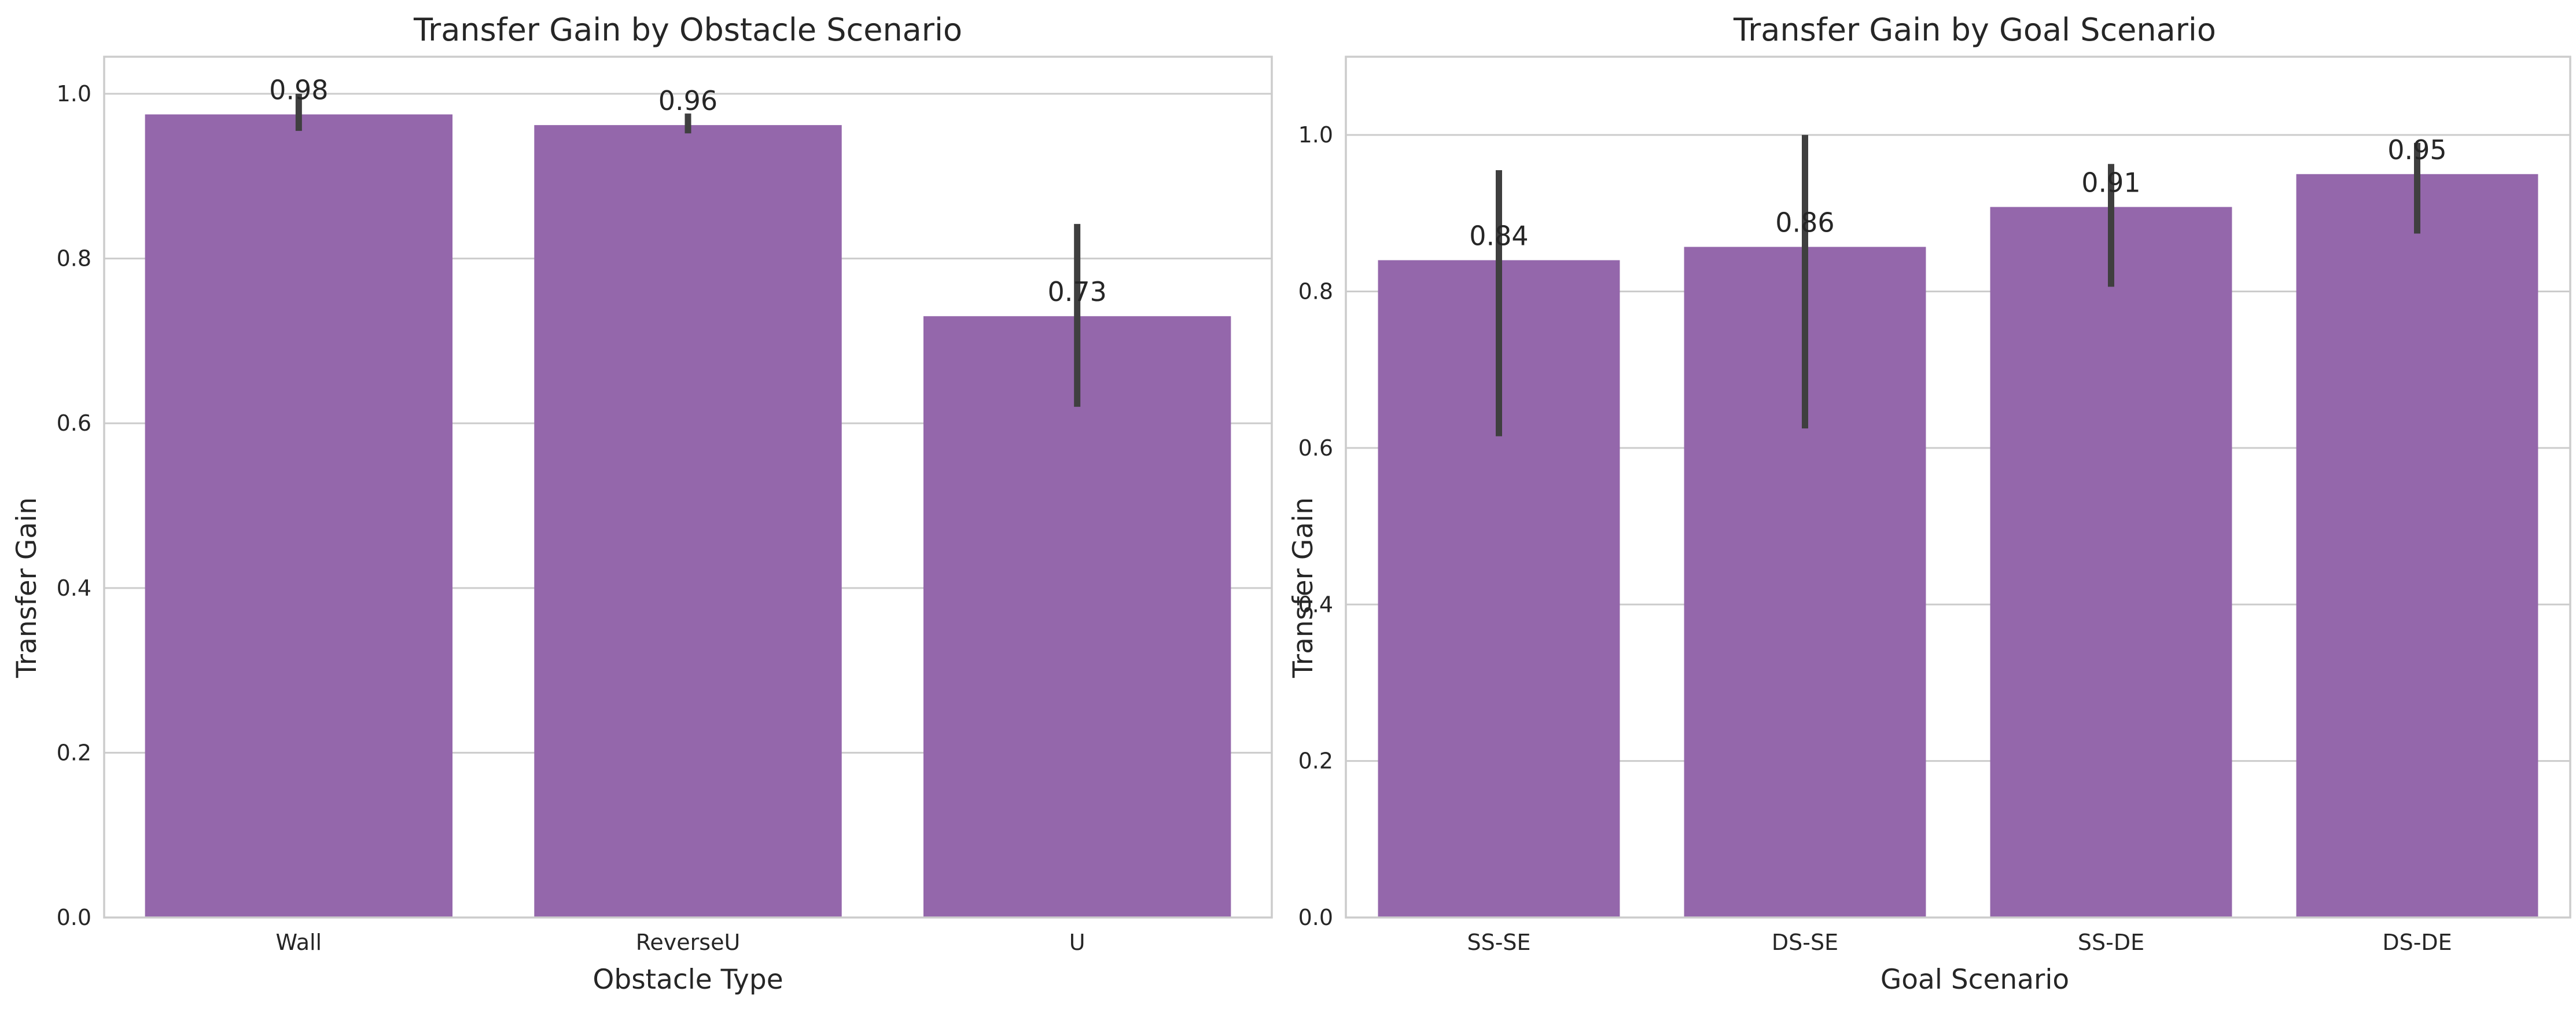 Image resolution: width=2576 pixels, height=1013 pixels. What do you see at coordinates (1804, 222) in the screenshot?
I see `goal-data-label: 0.86` at bounding box center [1804, 222].